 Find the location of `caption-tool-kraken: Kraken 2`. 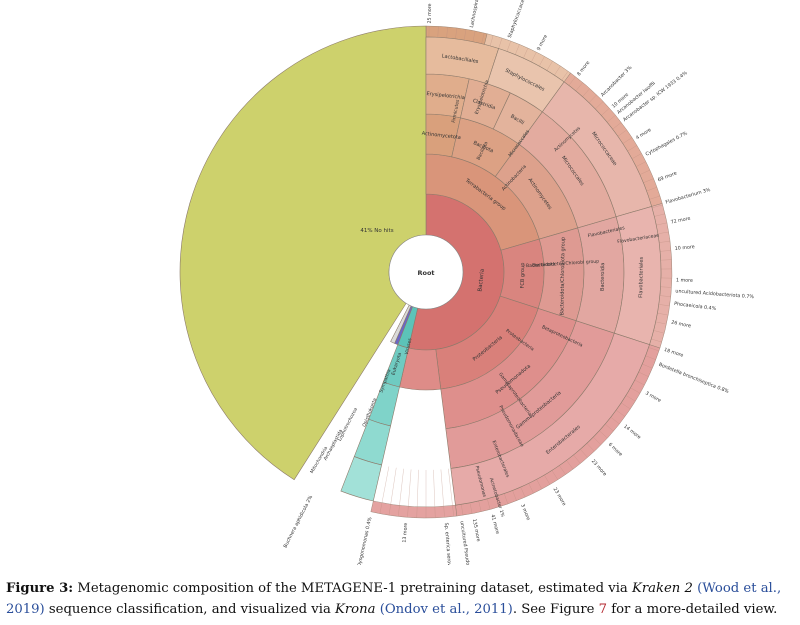

caption-tool-kraken: Kraken 2 is located at coordinates (662, 588).